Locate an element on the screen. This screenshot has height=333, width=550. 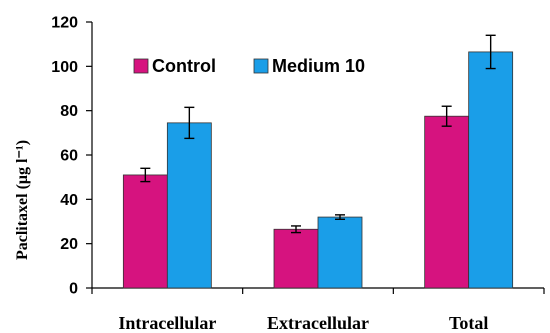
x-axis: Intracellular Extracellular Total is located at coordinates (318, 310).